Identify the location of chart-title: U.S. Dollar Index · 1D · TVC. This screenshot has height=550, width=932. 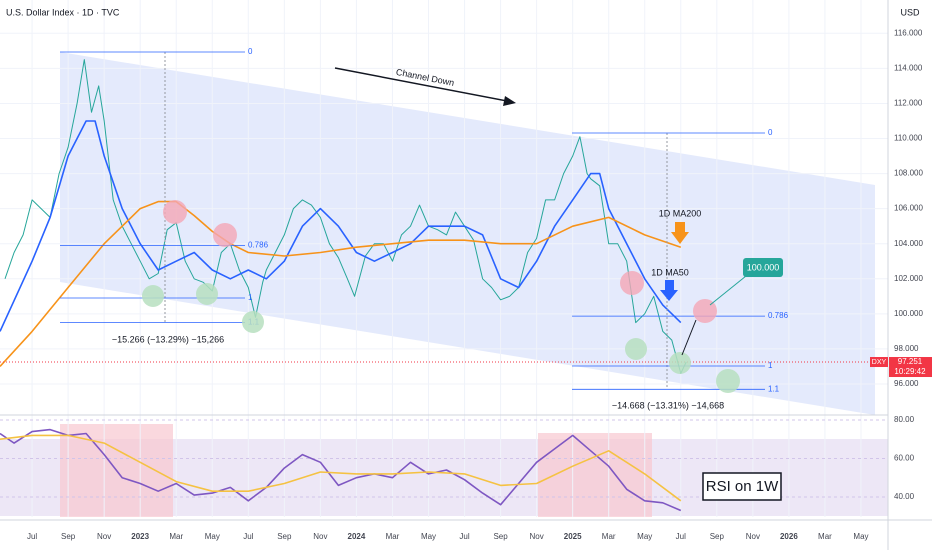
(63, 12).